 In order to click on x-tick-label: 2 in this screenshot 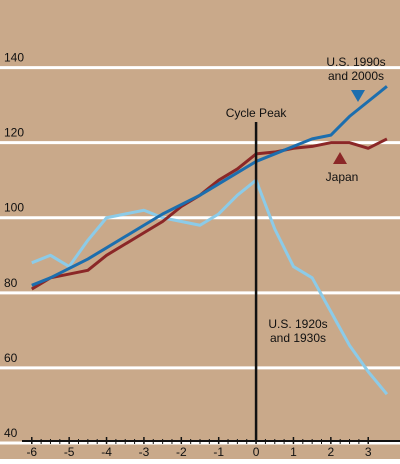, I will do `click(330, 452)`.